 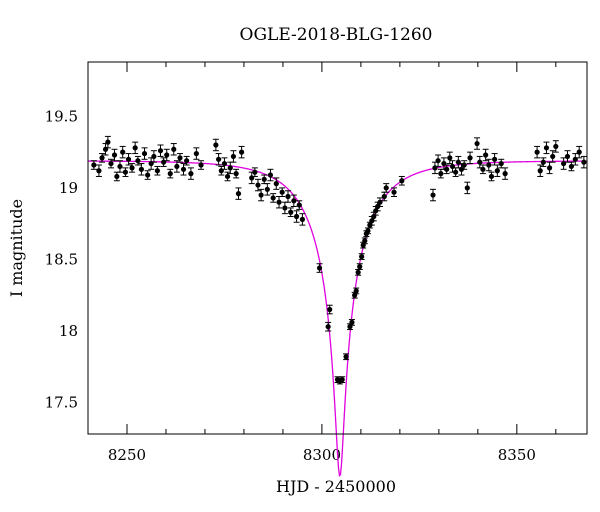 What do you see at coordinates (336, 35) in the screenshot?
I see `chart-title: OGLE-2018-BLG-1260` at bounding box center [336, 35].